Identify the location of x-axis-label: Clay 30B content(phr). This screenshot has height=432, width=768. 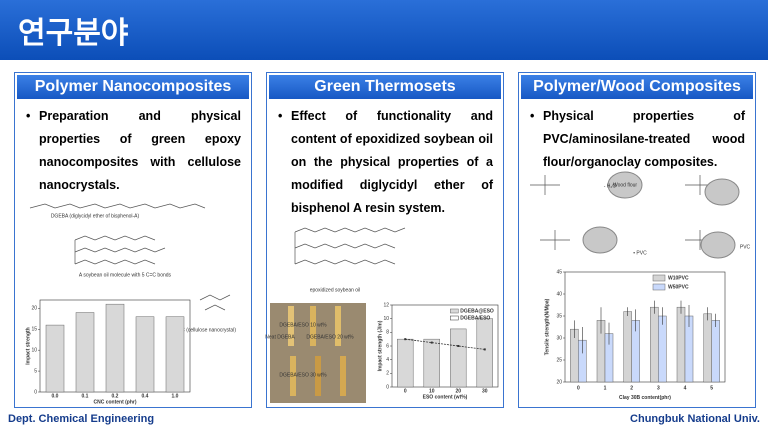
(645, 398).